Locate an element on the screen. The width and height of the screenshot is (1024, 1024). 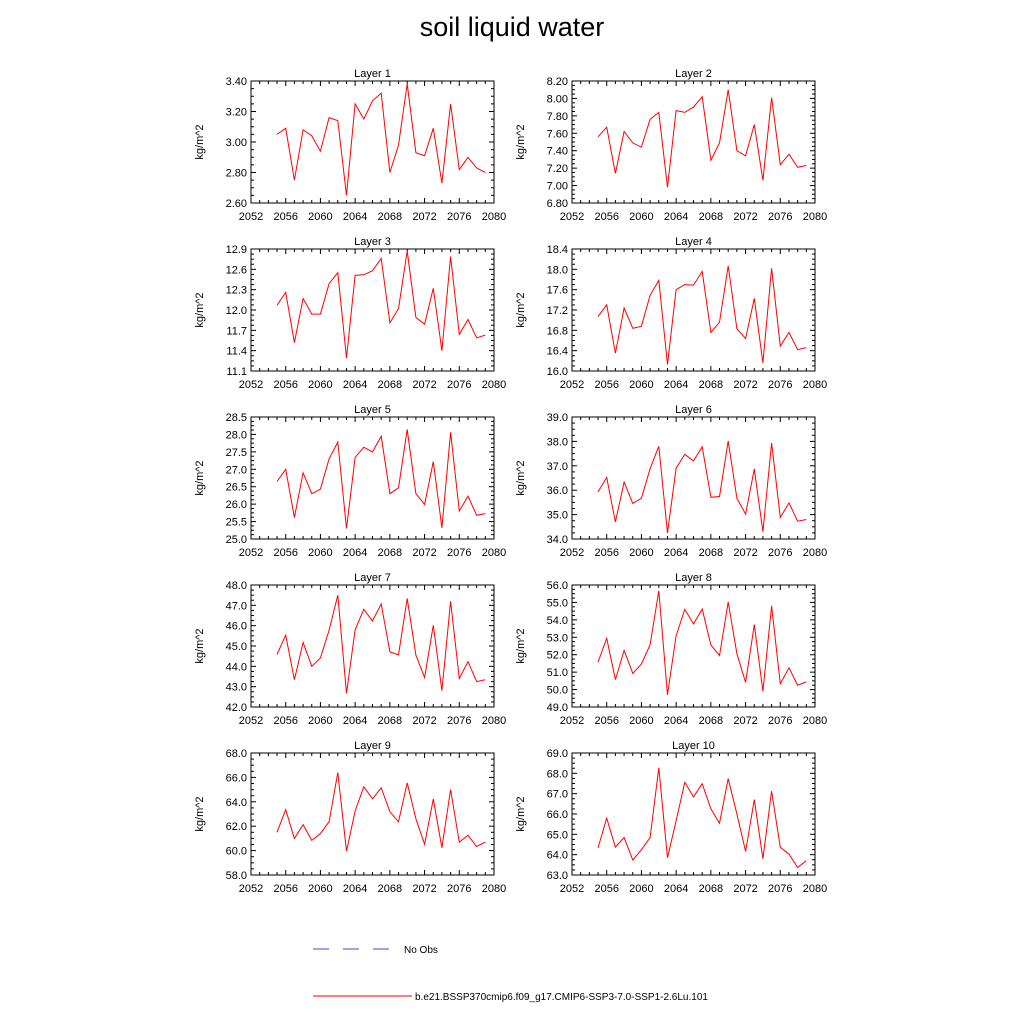
y-tick-label: 26.5 is located at coordinates (236, 488).